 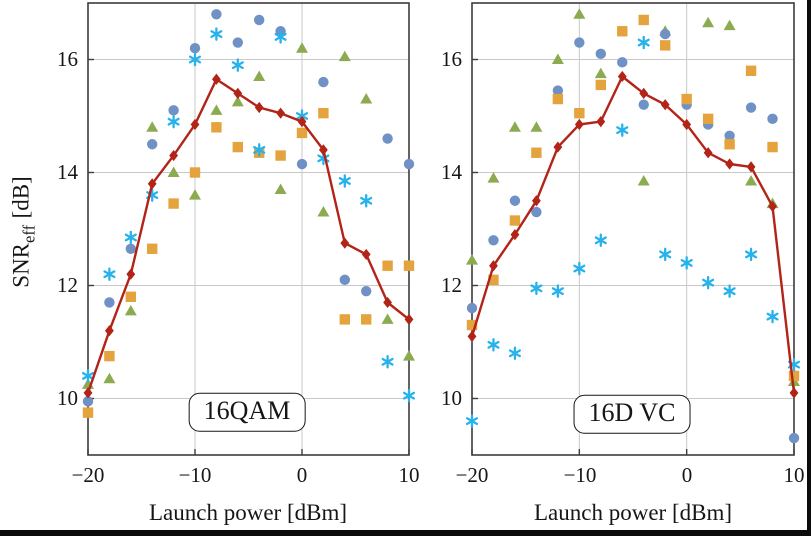 What do you see at coordinates (29, 233) in the screenshot?
I see `y-axis-label-subscript: eff` at bounding box center [29, 233].